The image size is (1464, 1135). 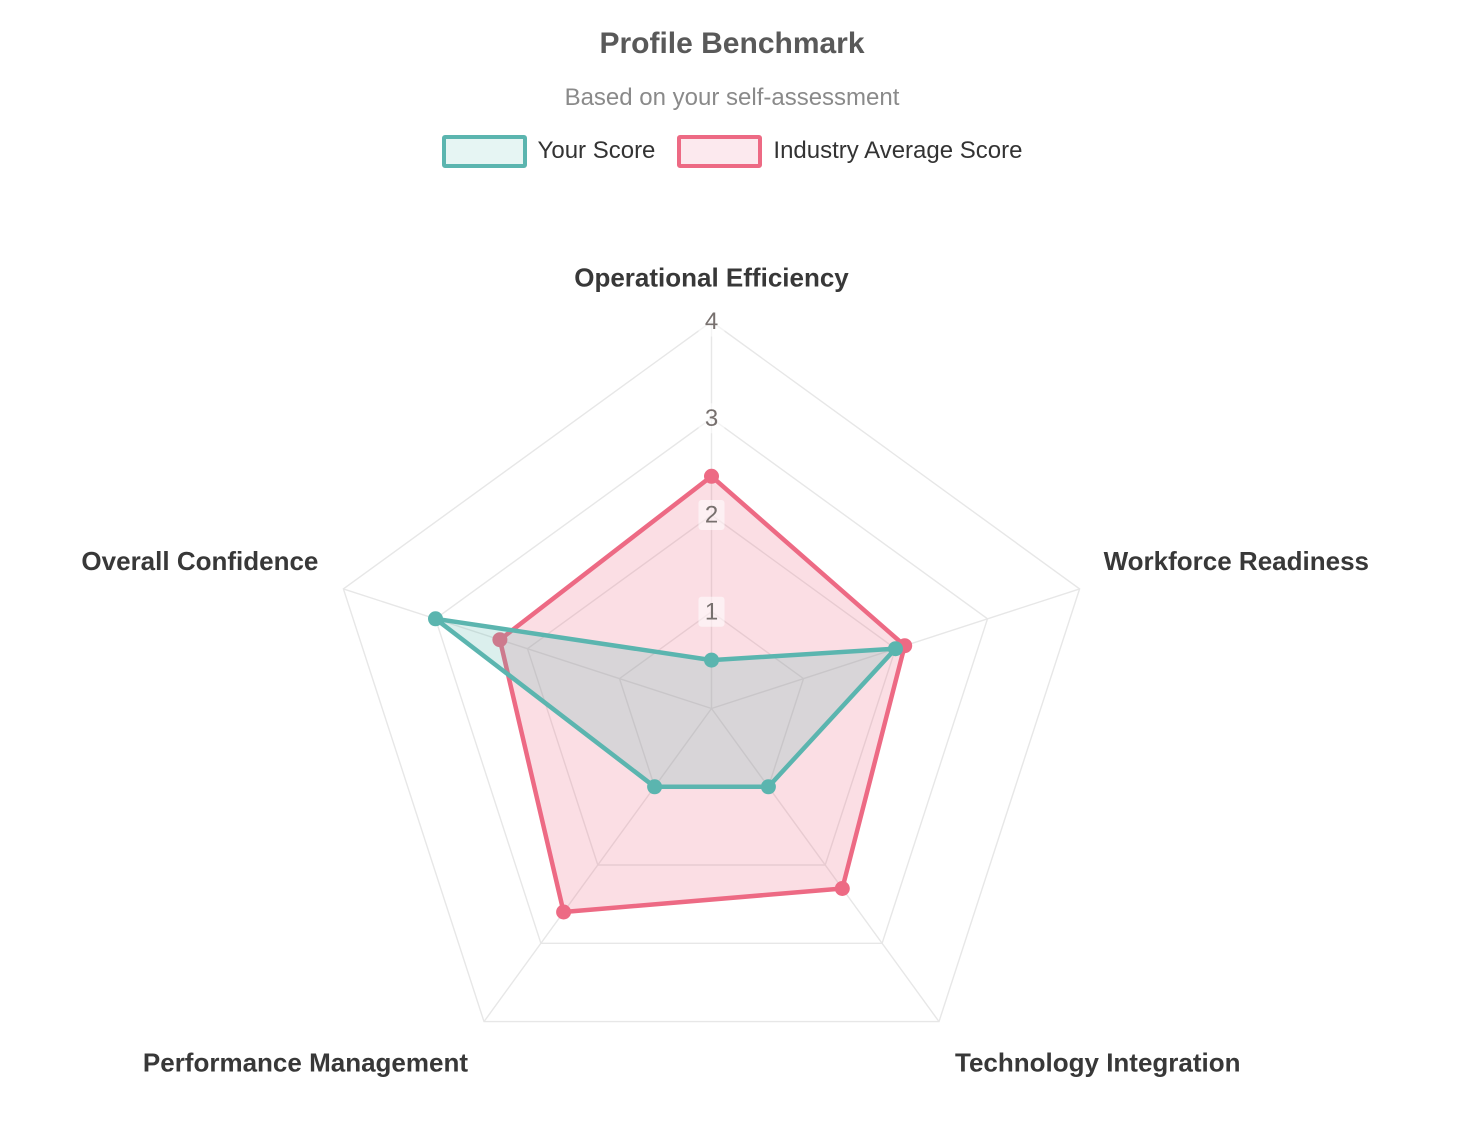 I want to click on axis-label-operational-efficiency: Operational Efficiency, so click(x=711, y=278).